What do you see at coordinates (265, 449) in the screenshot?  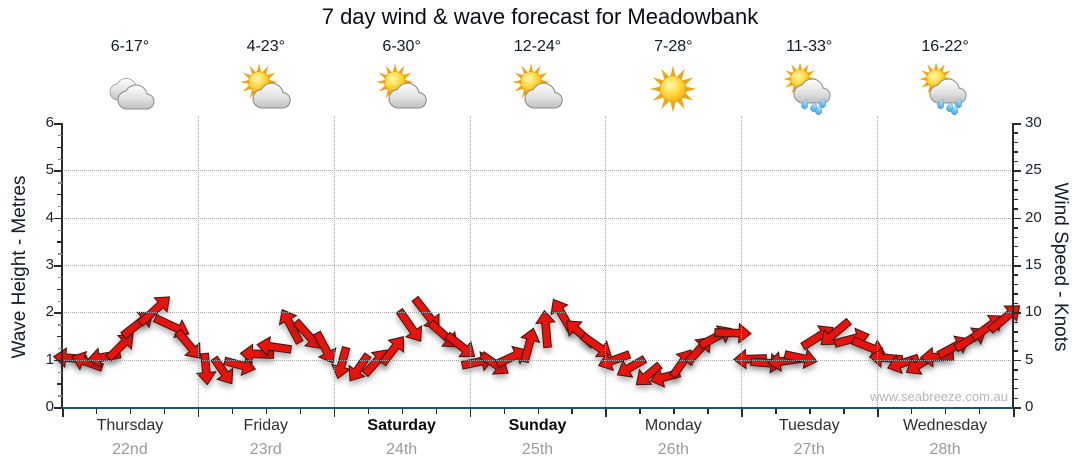 I see `day-date-label: 23rd` at bounding box center [265, 449].